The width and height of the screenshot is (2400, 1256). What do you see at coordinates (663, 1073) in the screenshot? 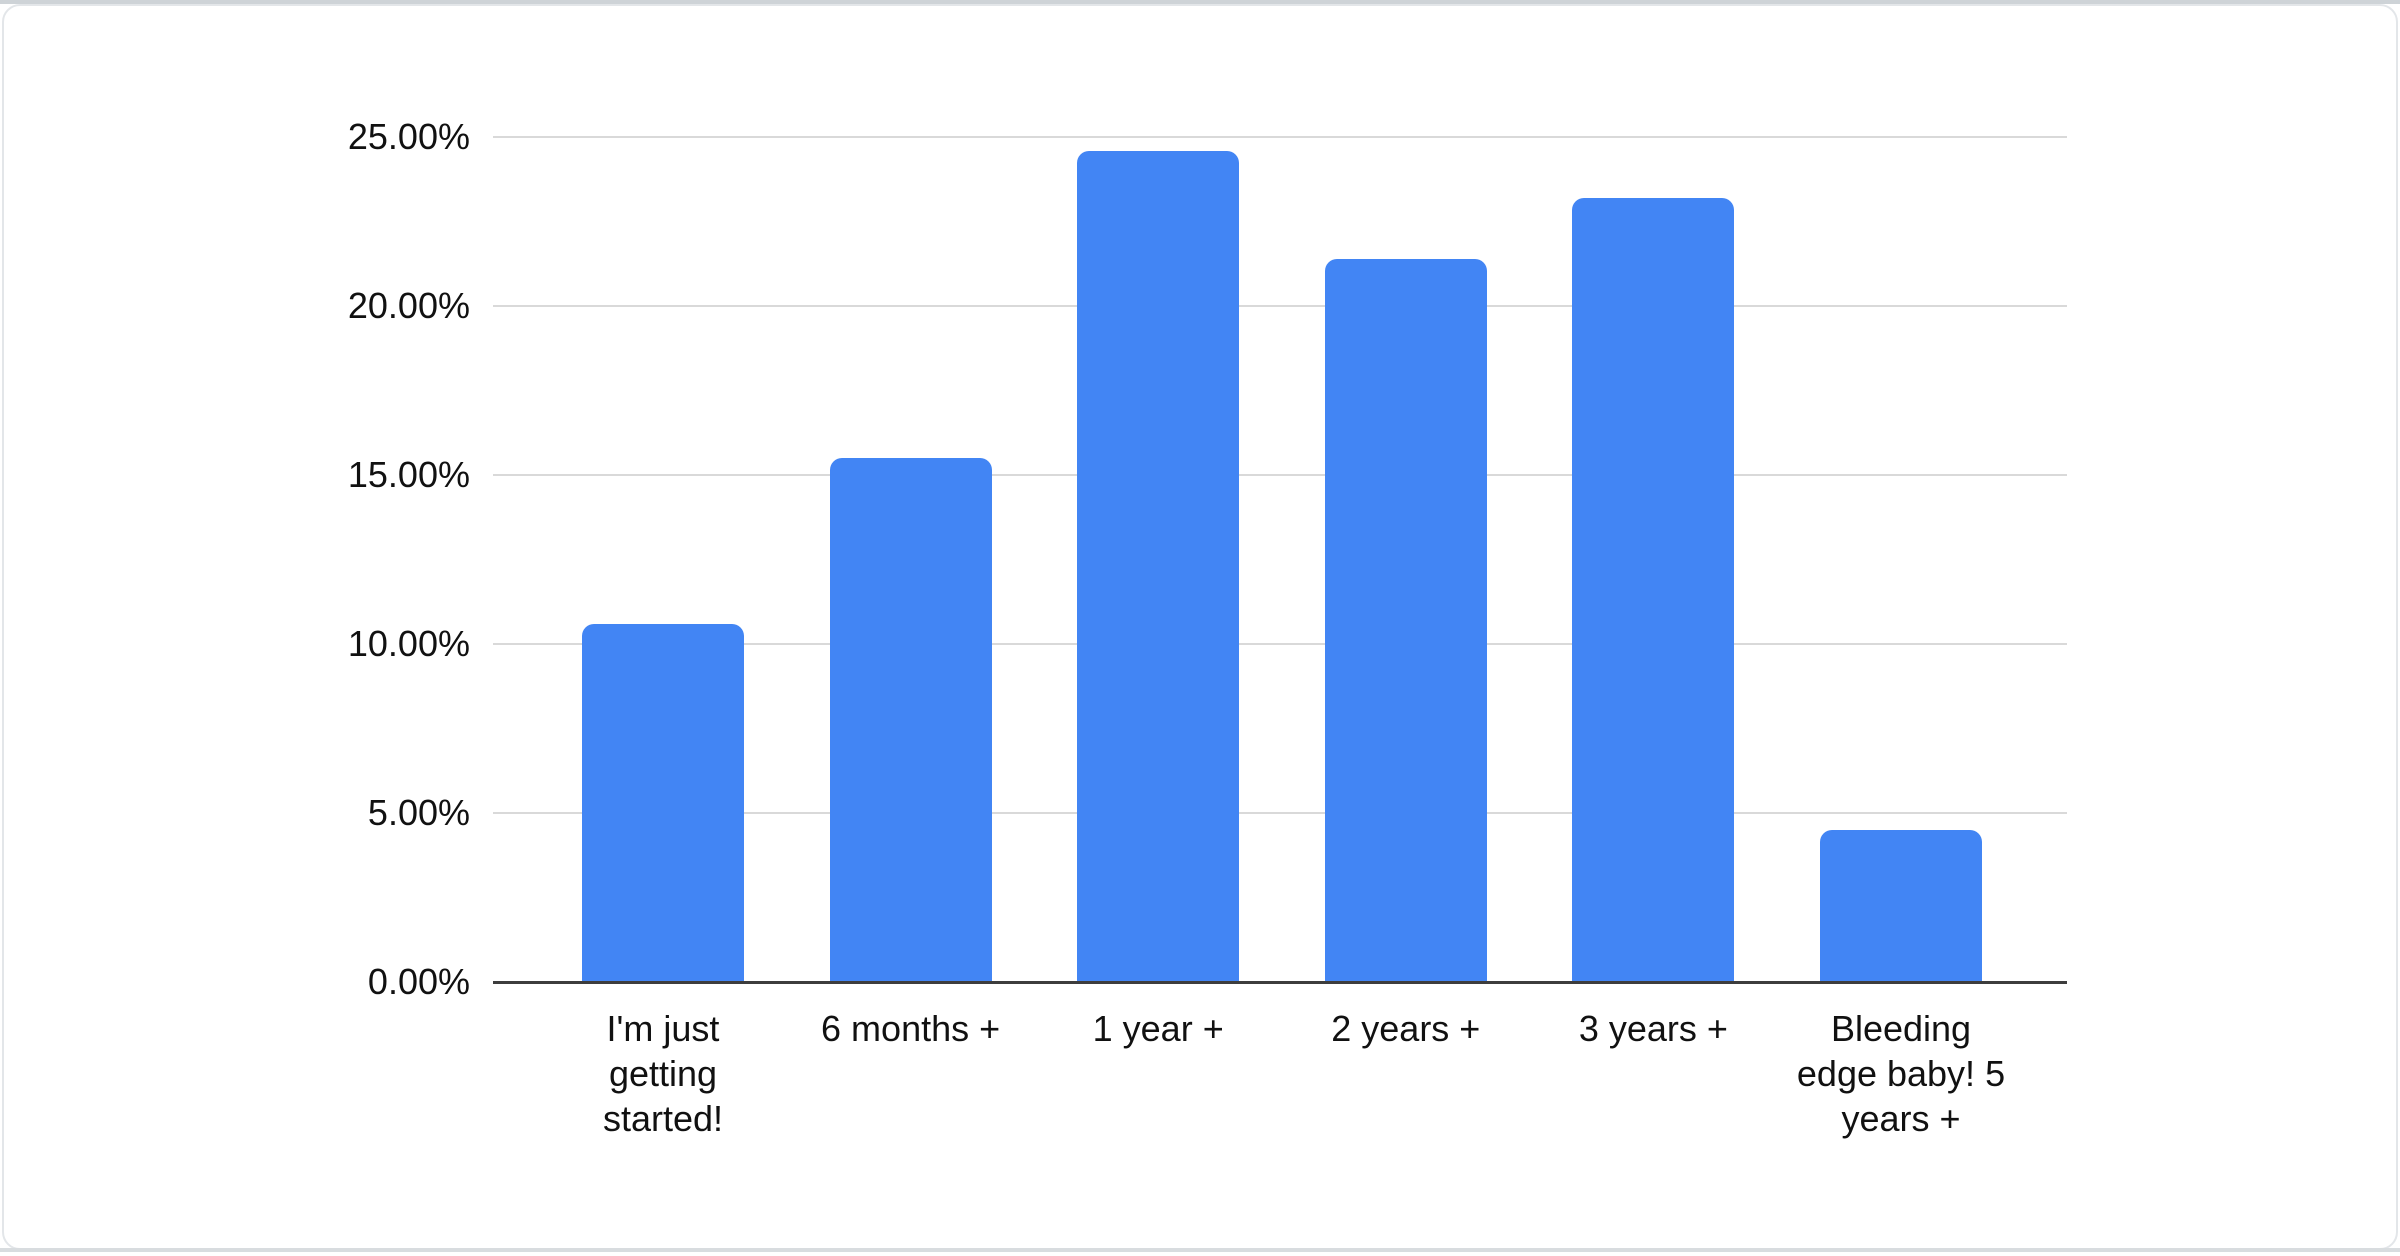
I see `x-category-label: I'm just getting started!` at bounding box center [663, 1073].